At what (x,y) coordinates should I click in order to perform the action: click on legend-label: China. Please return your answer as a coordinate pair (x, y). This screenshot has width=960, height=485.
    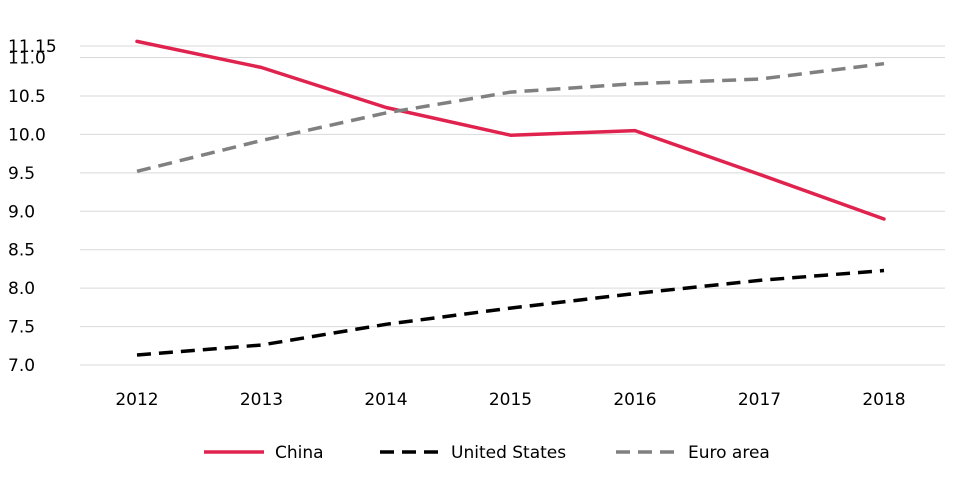
    Looking at the image, I should click on (299, 453).